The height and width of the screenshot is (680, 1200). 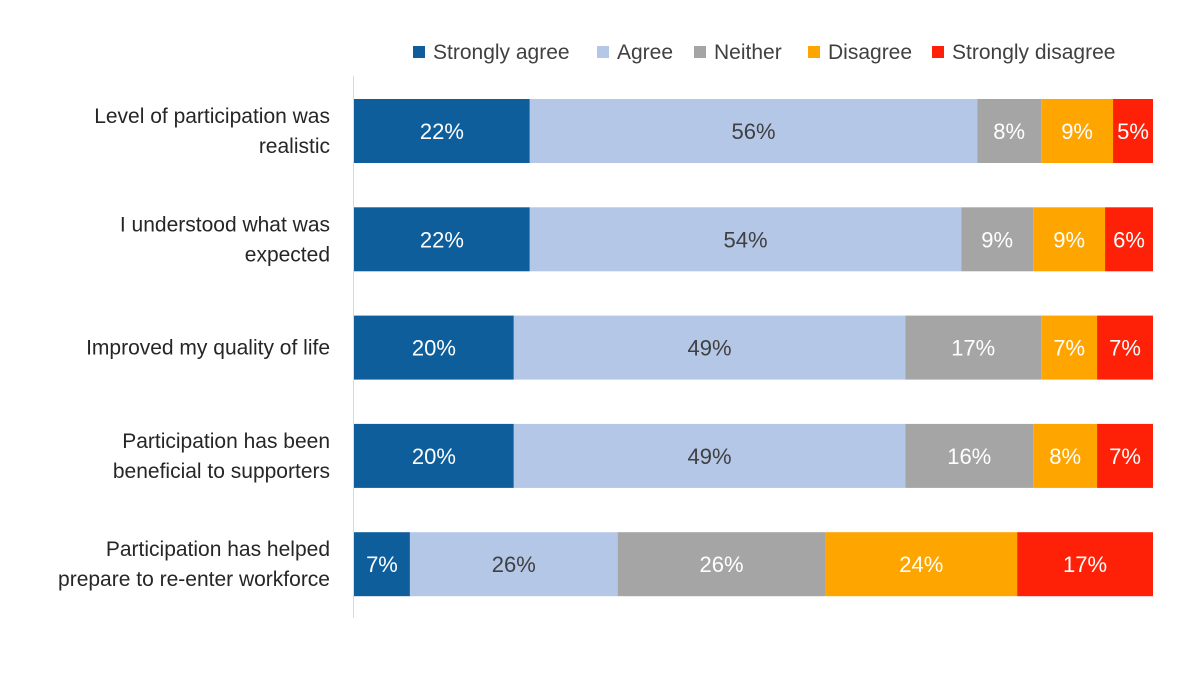 I want to click on data-label: 56%, so click(x=753, y=131).